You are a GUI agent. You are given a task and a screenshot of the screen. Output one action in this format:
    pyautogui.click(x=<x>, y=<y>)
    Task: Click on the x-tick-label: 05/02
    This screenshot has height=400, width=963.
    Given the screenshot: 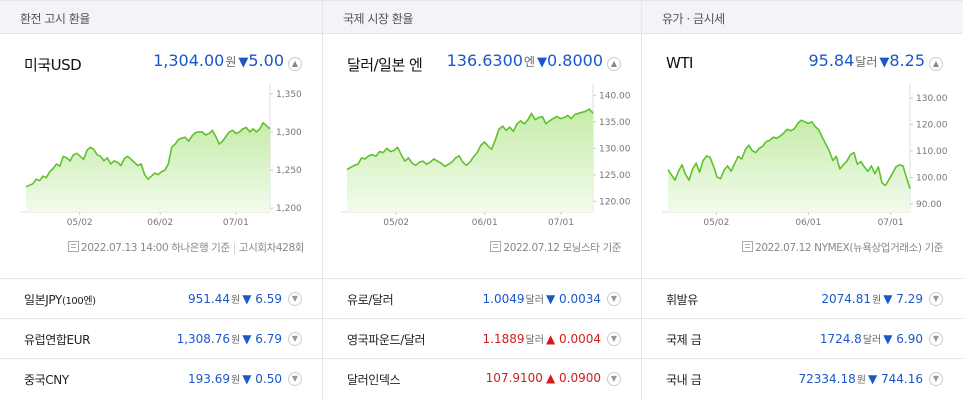 What is the action you would take?
    pyautogui.click(x=80, y=223)
    